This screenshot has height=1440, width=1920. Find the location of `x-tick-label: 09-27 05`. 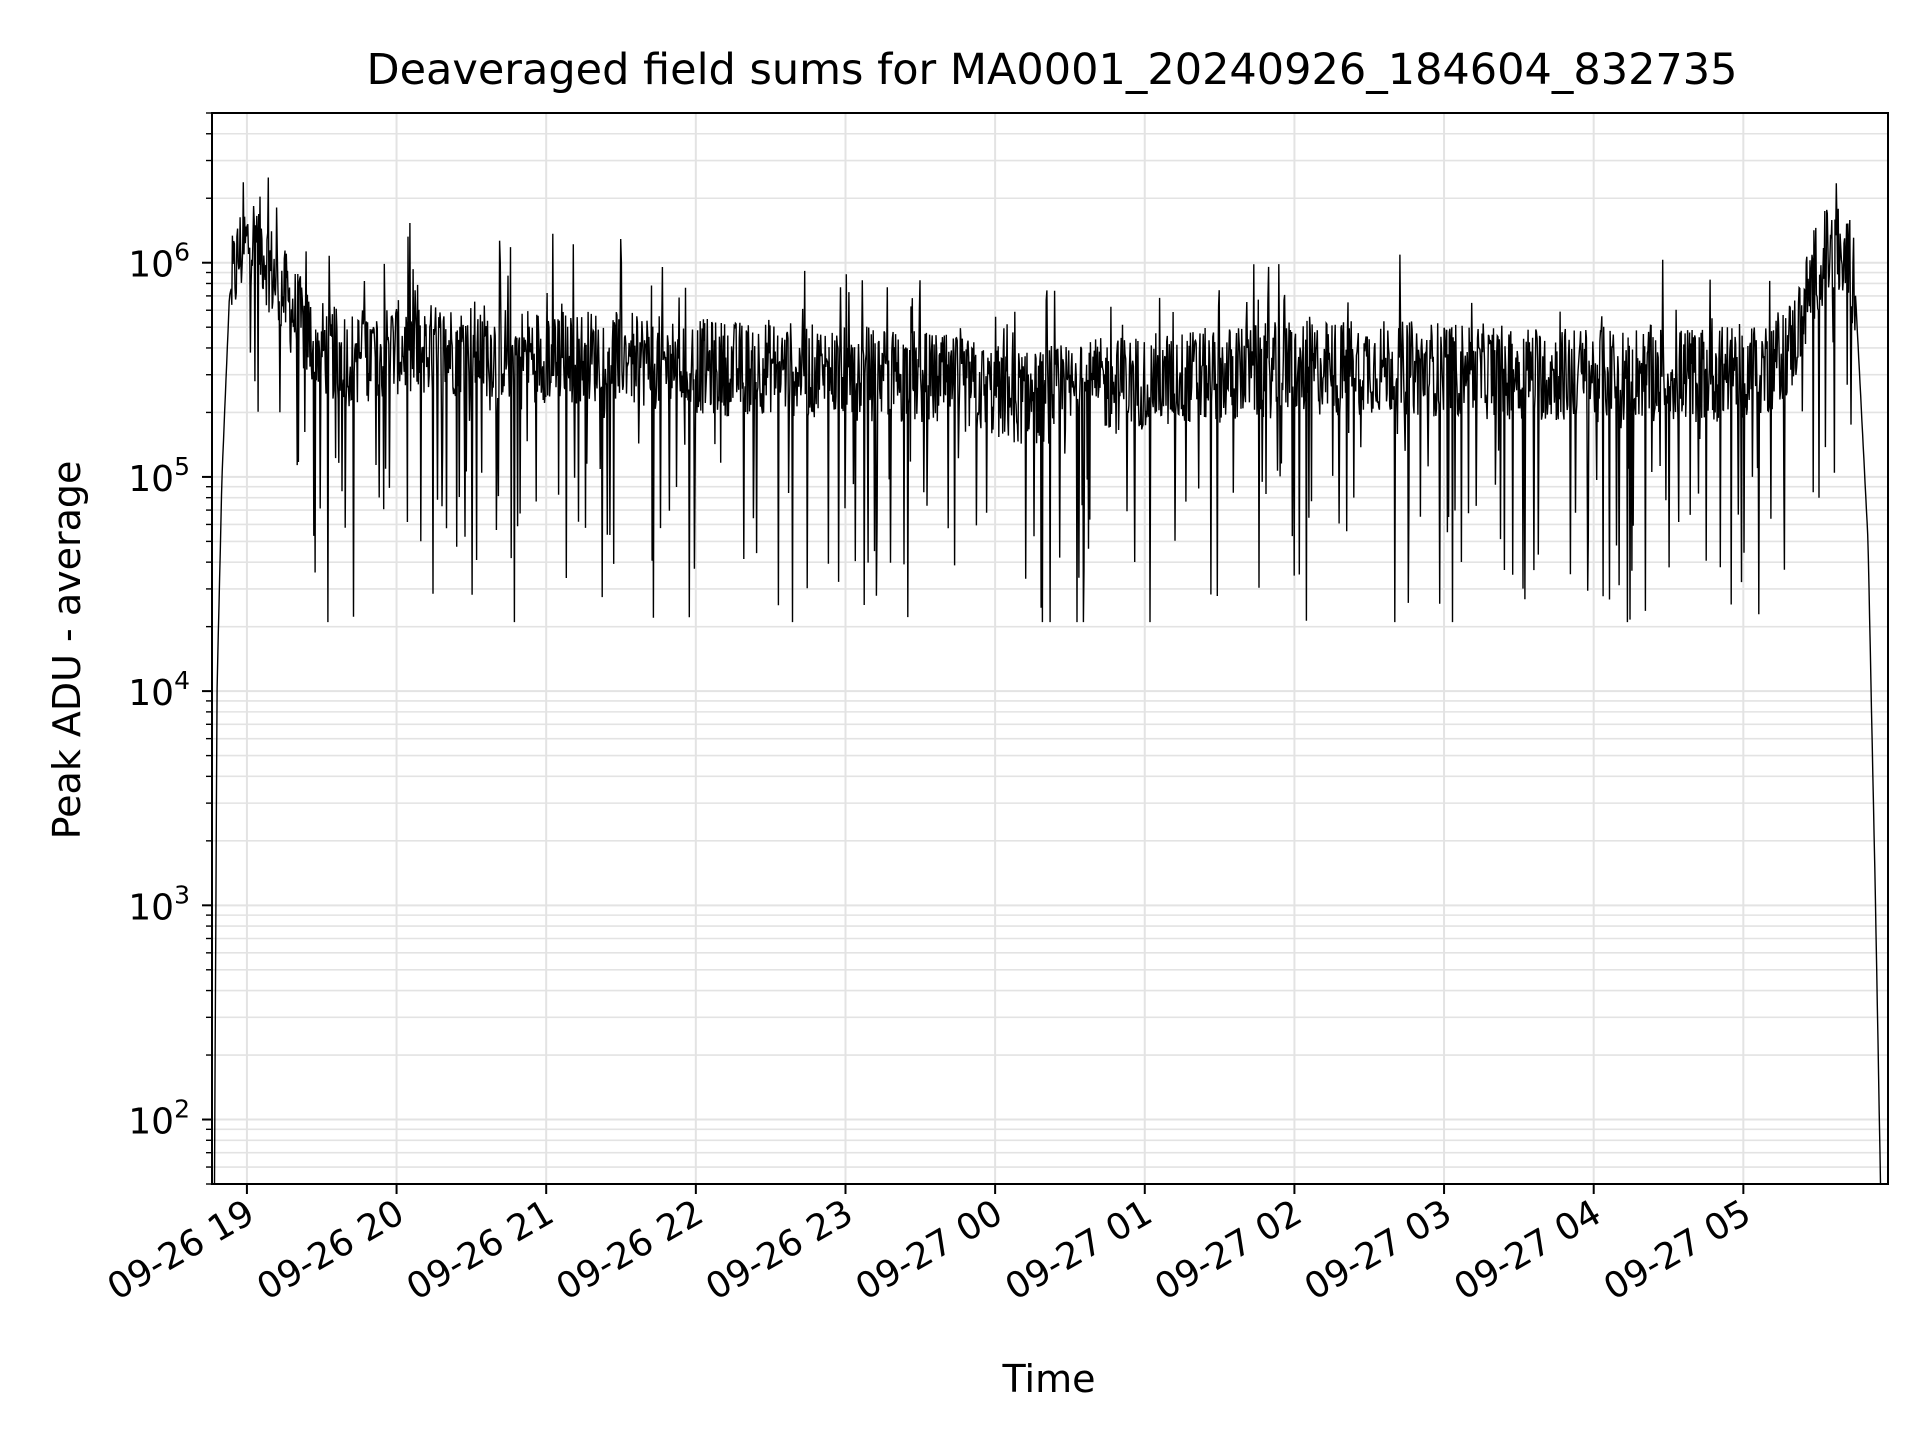

x-tick-label: 09-27 05 is located at coordinates (1677, 1250).